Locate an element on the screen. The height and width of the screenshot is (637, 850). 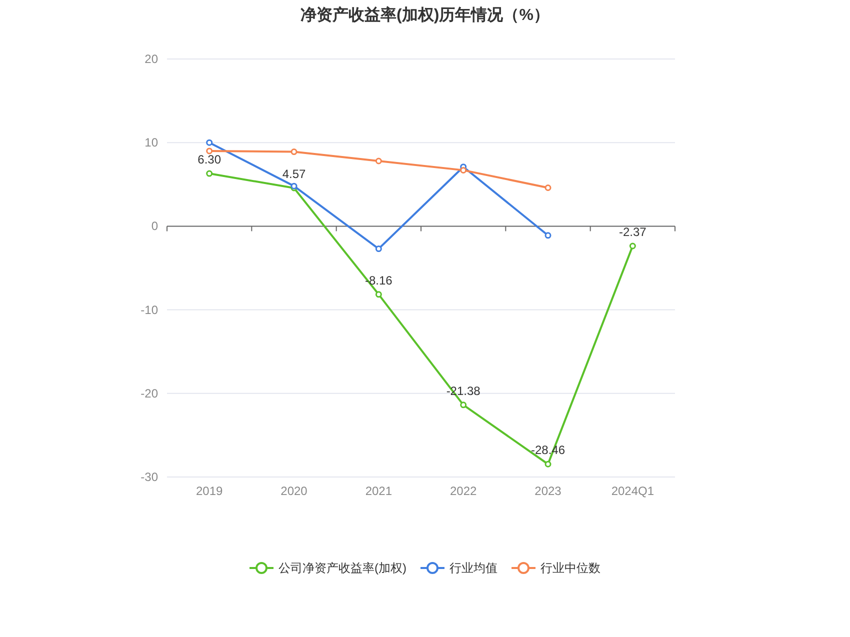
y-tick-label: 20 is located at coordinates (151, 59).